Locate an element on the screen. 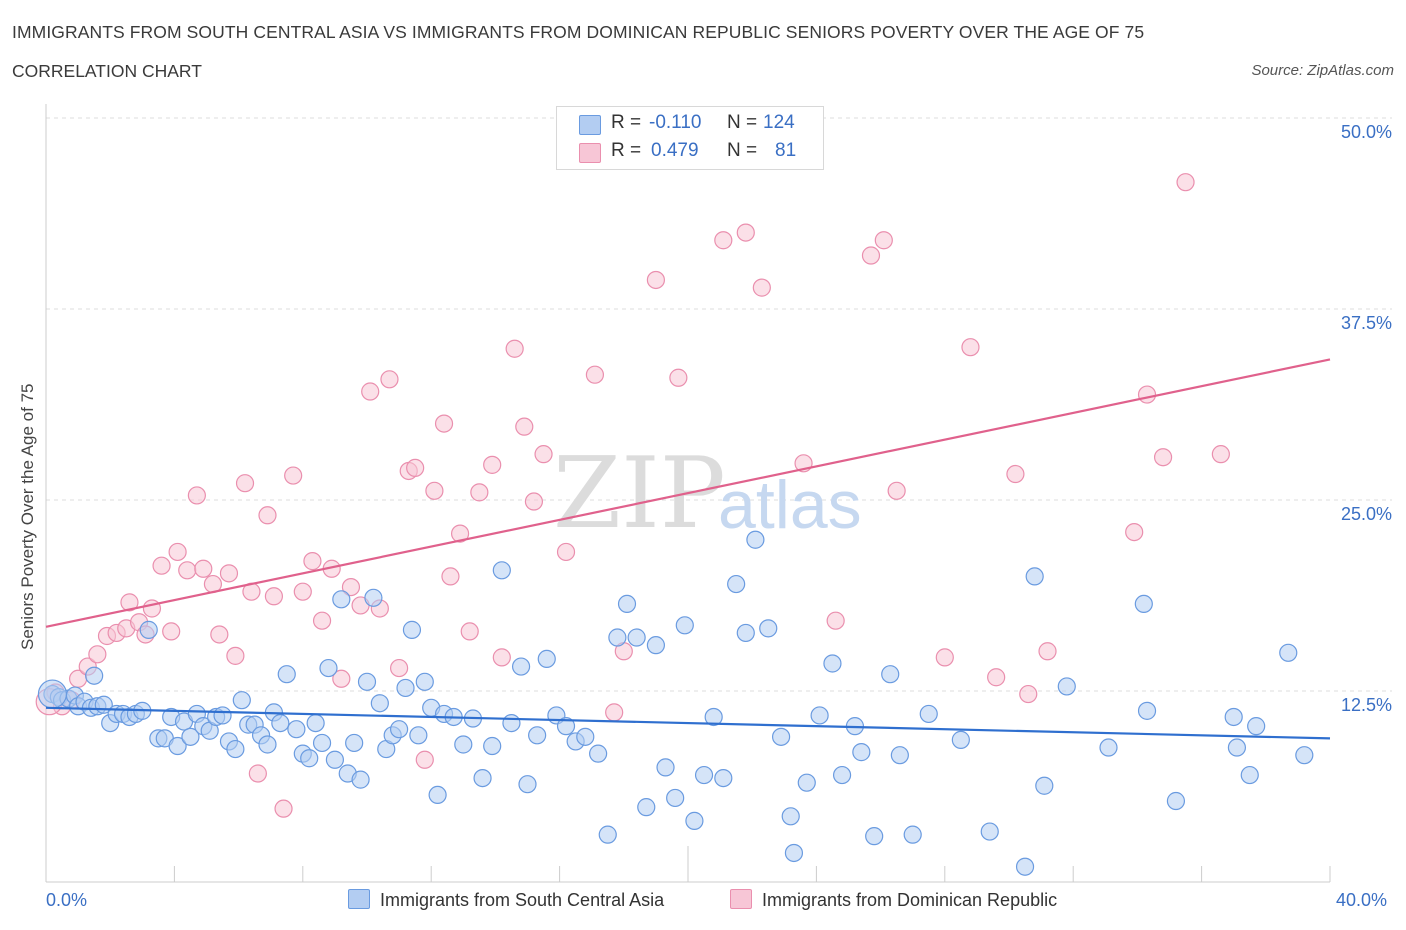  bottom-legend-south-central-asia: Immigrants from South Central Asia is located at coordinates (506, 900).